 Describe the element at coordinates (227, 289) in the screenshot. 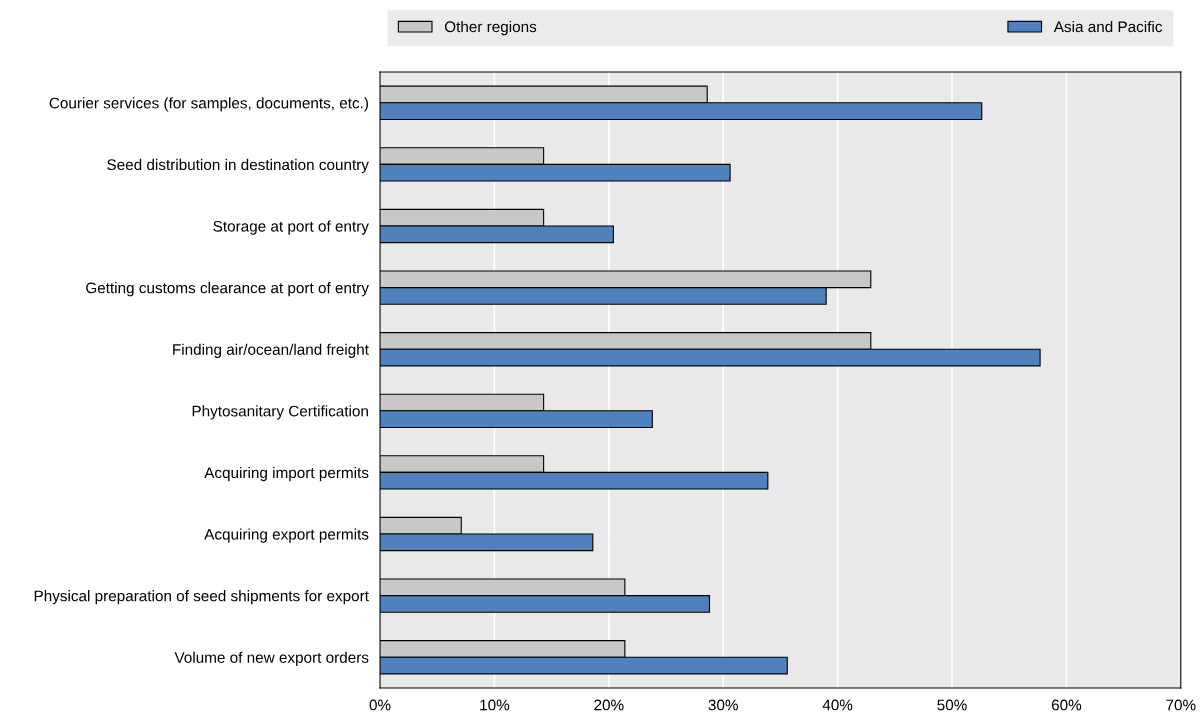

I see `y-tick-label: Getting customs clearance at port of entry` at that location.